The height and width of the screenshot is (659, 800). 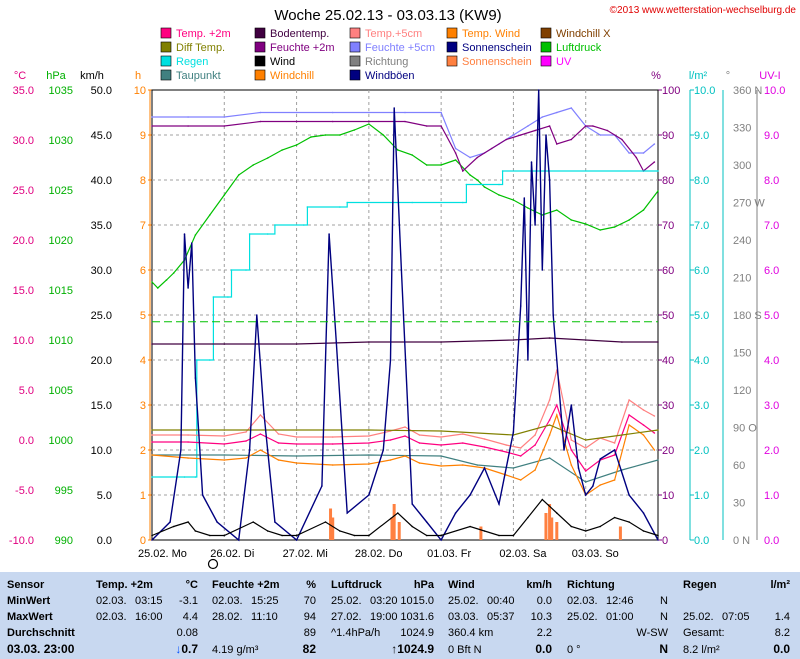 I want to click on cell-value: 94, so click(x=309, y=617).